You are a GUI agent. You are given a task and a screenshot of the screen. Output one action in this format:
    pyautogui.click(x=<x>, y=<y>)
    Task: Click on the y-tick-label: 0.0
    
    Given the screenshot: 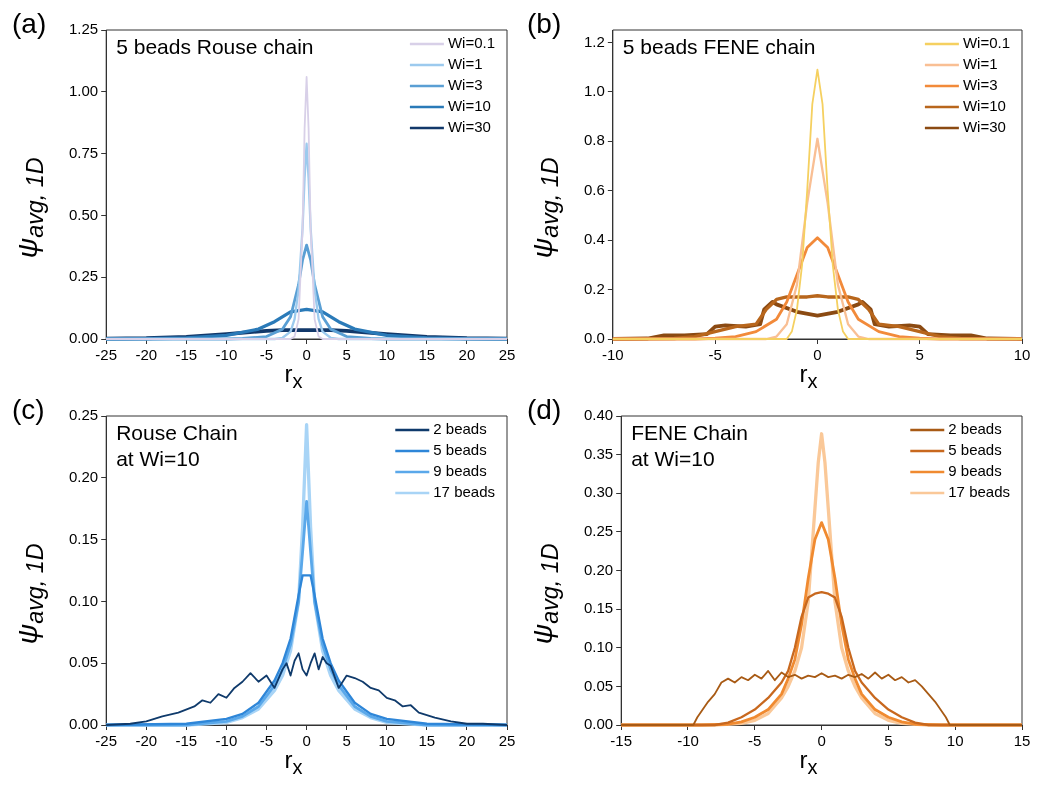 What is the action you would take?
    pyautogui.click(x=594, y=338)
    